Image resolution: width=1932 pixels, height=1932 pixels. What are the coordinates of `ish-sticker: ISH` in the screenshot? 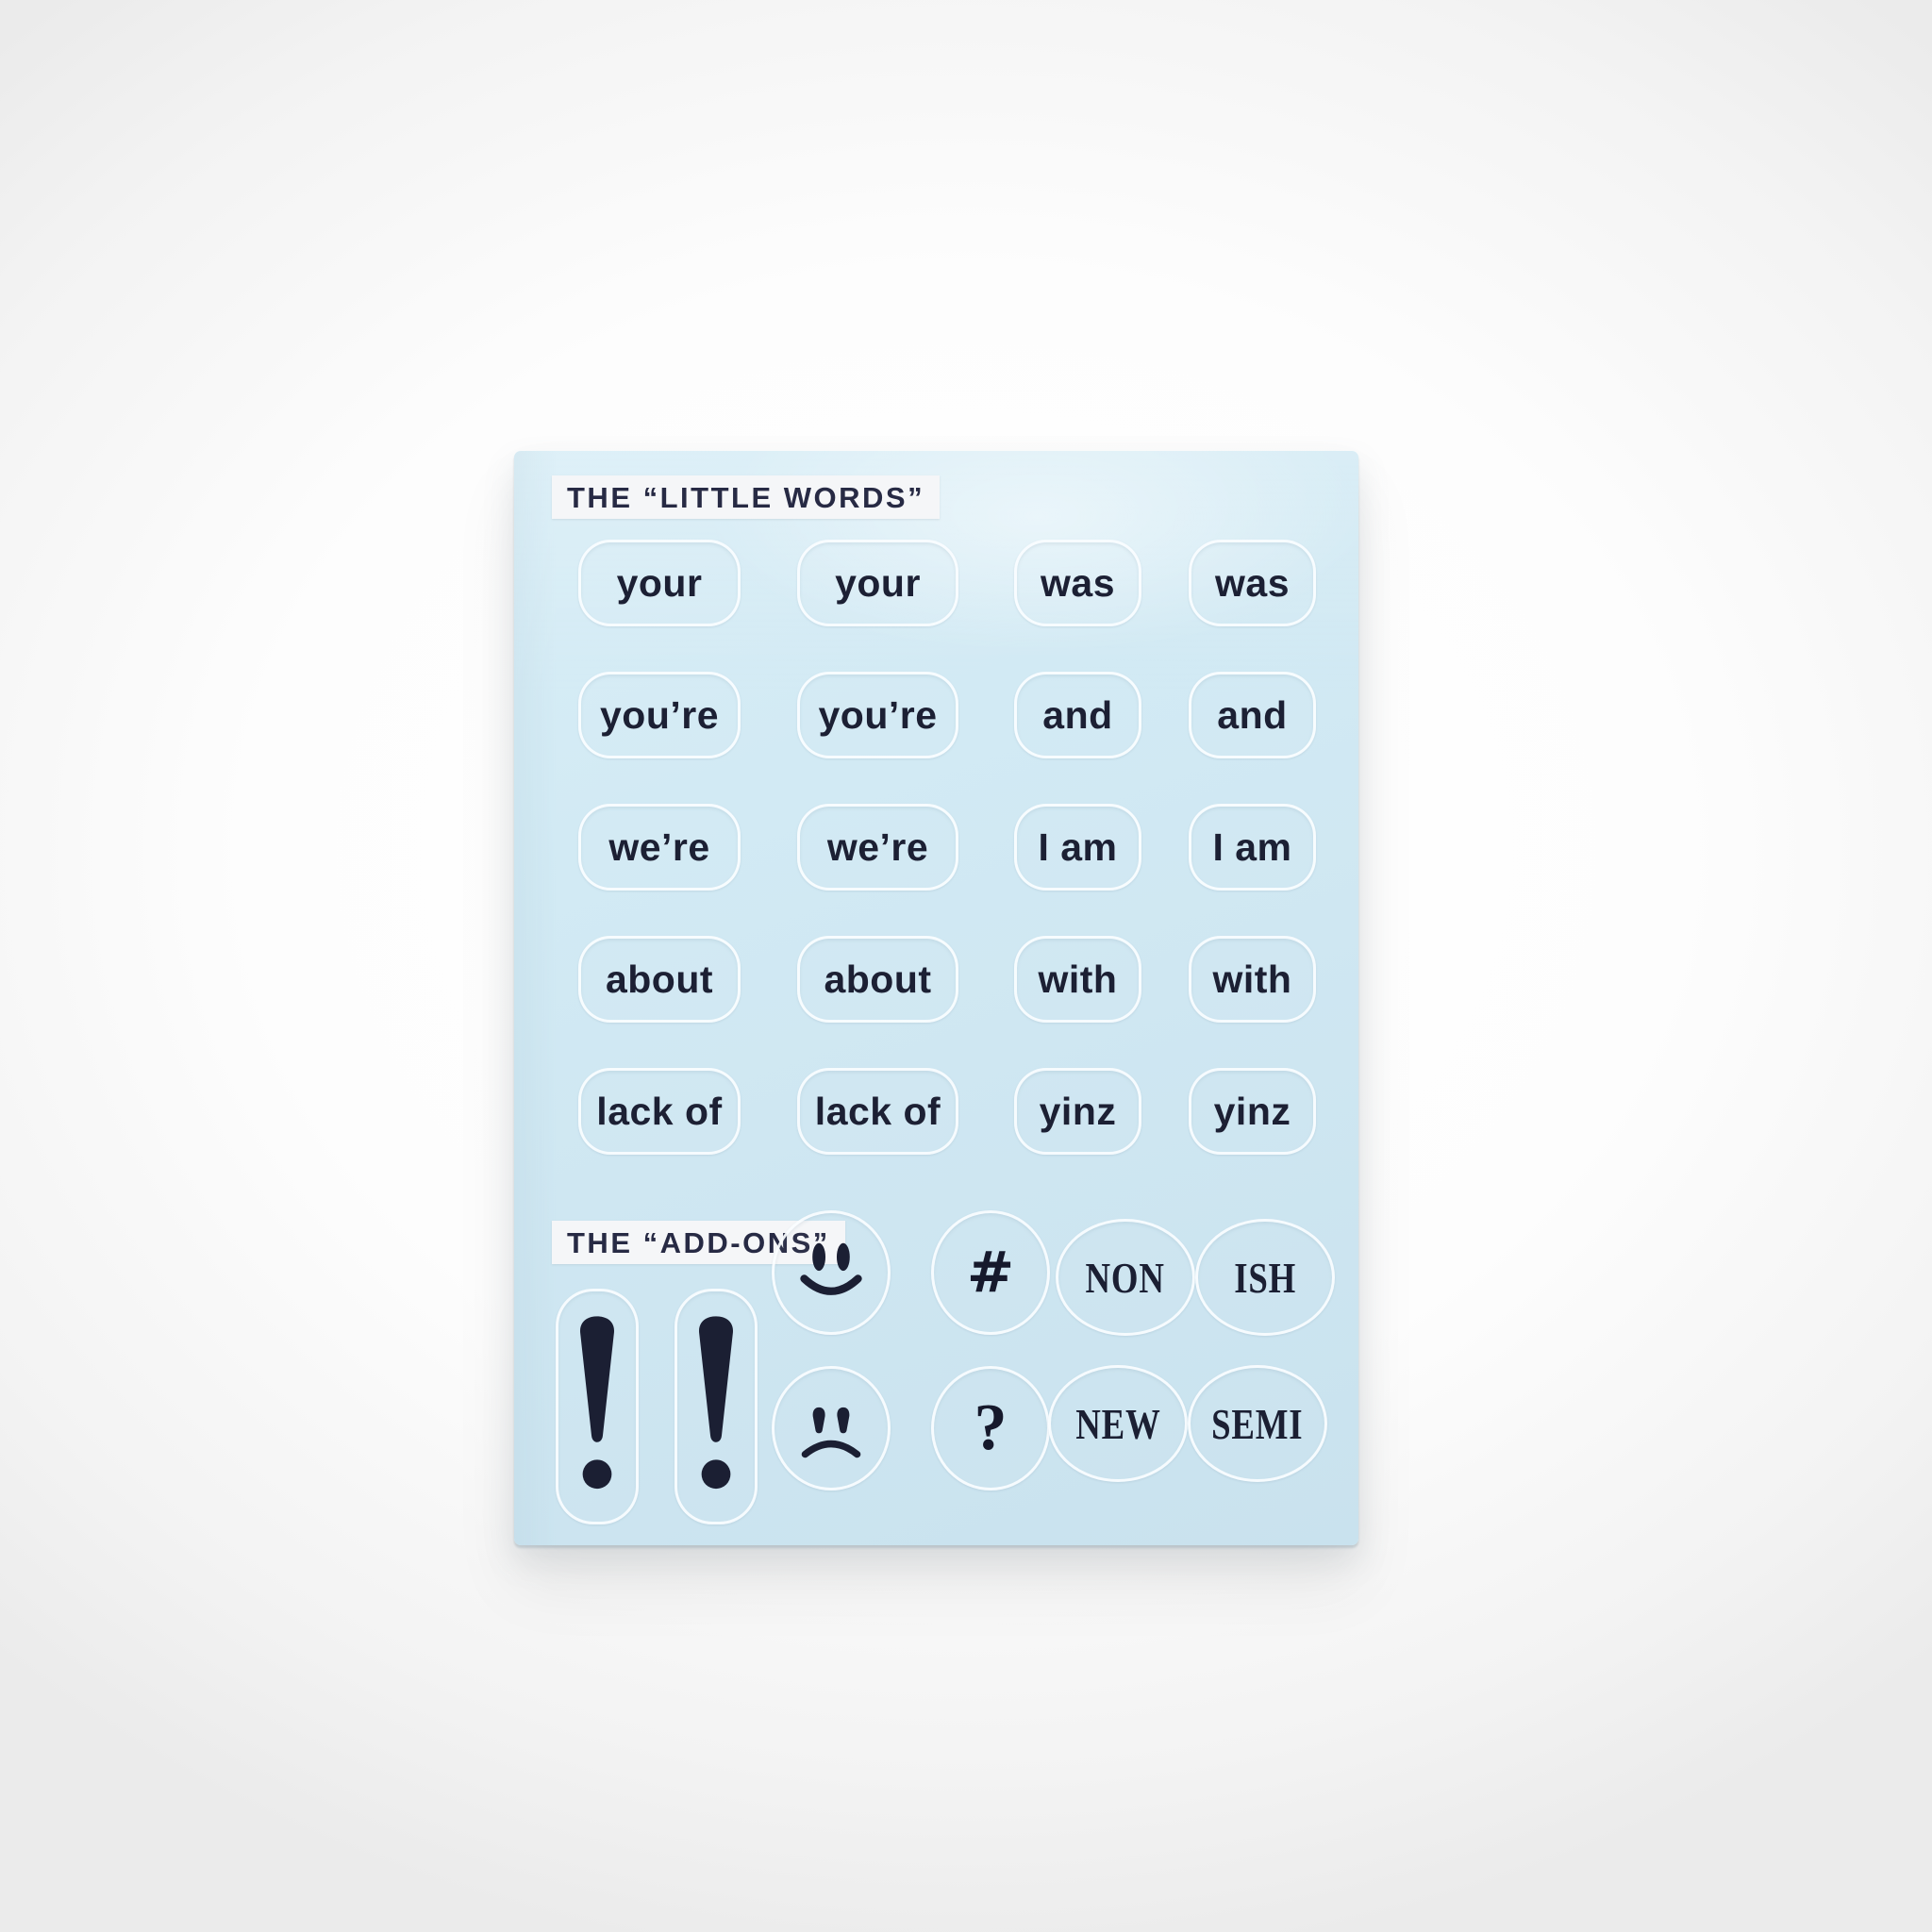 It's located at (1265, 1277).